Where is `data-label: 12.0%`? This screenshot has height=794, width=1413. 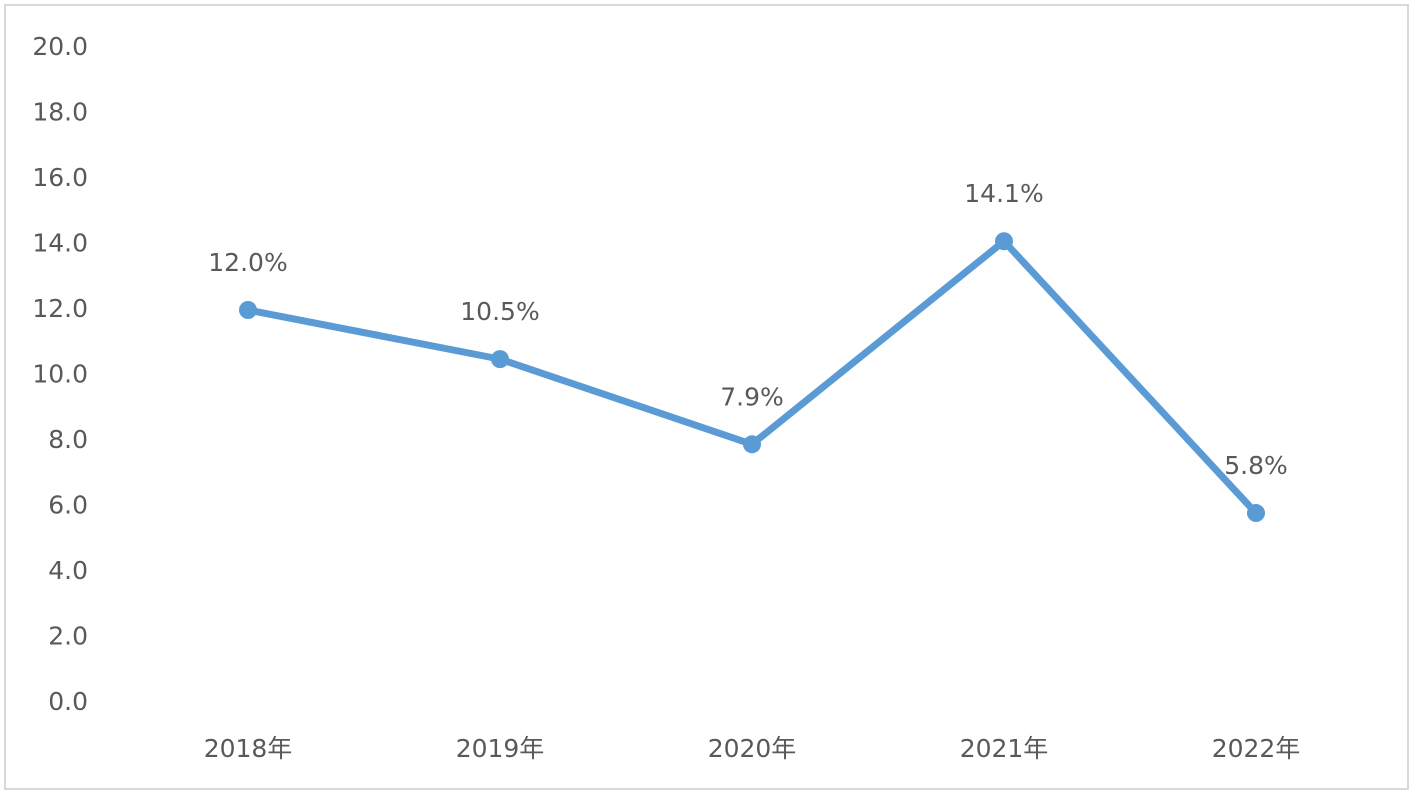
data-label: 12.0% is located at coordinates (247, 262).